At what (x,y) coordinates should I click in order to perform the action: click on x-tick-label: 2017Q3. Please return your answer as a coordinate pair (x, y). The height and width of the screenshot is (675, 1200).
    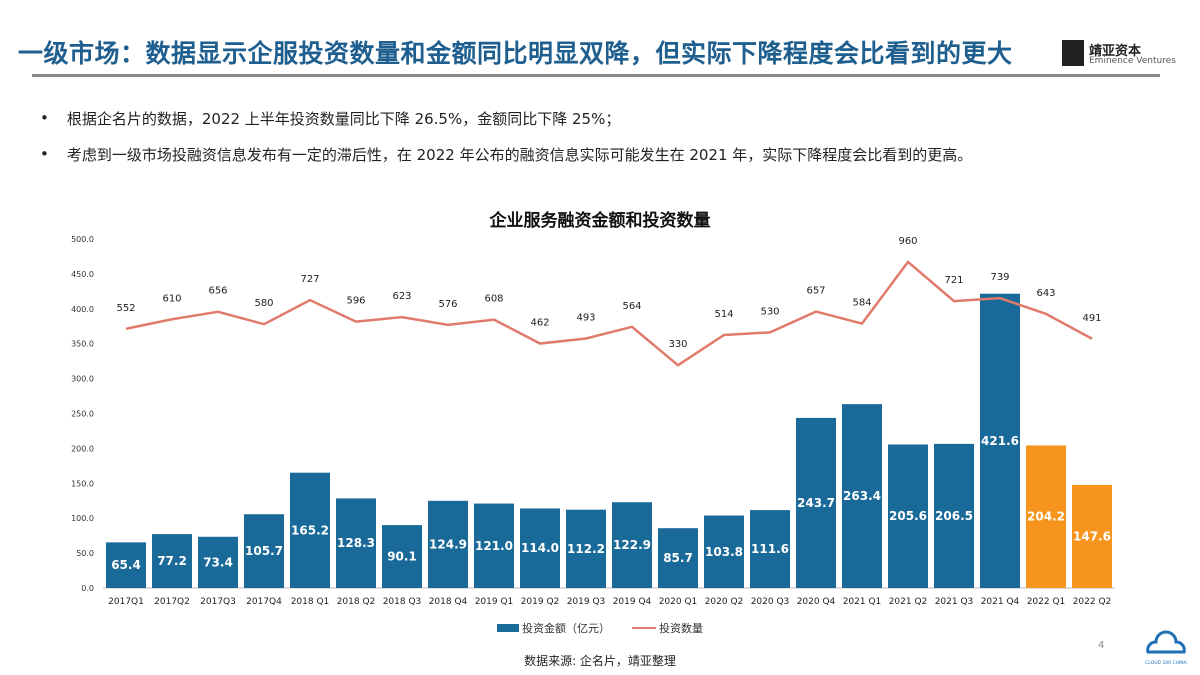
    Looking at the image, I should click on (218, 602).